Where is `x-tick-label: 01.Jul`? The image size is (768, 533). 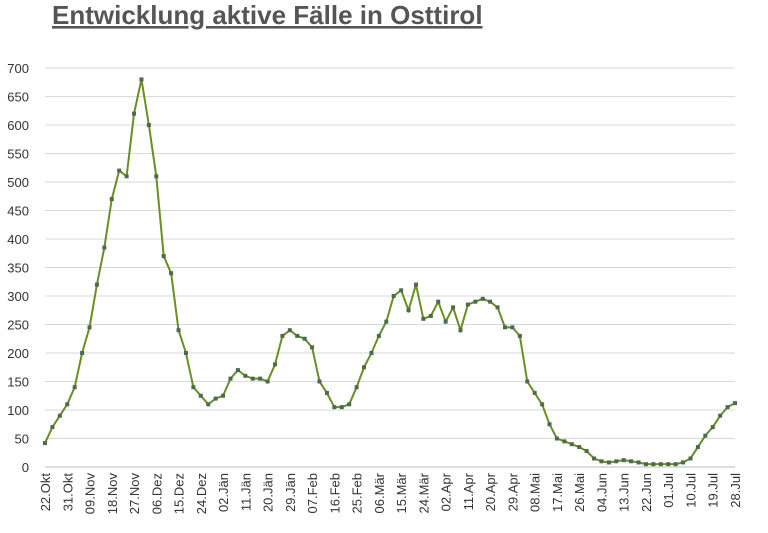
x-tick-label: 01.Jul is located at coordinates (668, 490).